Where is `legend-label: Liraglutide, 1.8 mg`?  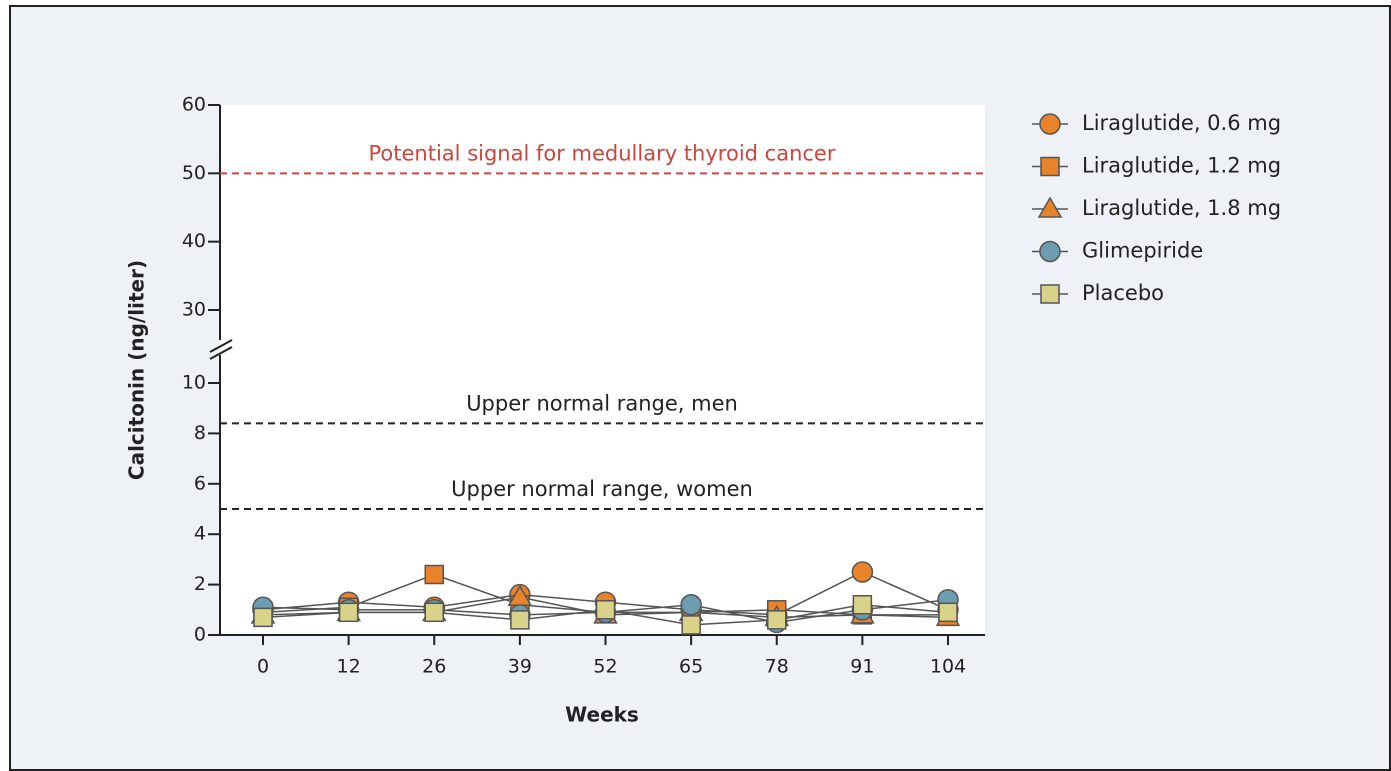 legend-label: Liraglutide, 1.8 mg is located at coordinates (1181, 208).